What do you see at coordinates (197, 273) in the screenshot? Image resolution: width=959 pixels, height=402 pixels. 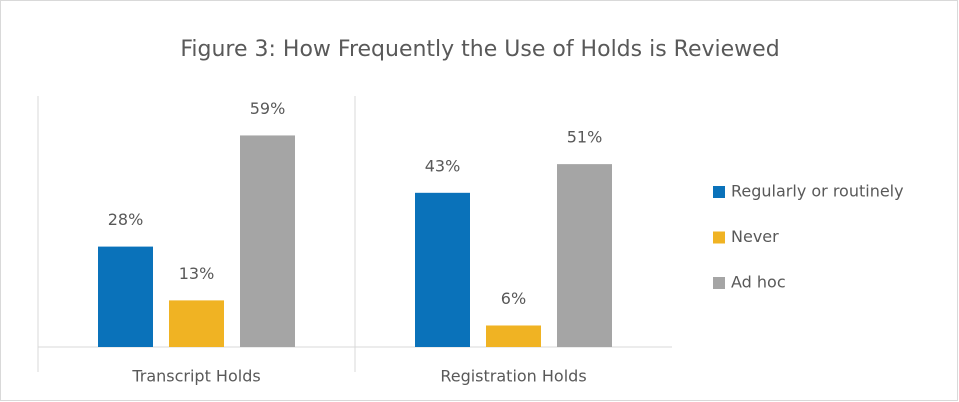 I see `value-label: 13%` at bounding box center [197, 273].